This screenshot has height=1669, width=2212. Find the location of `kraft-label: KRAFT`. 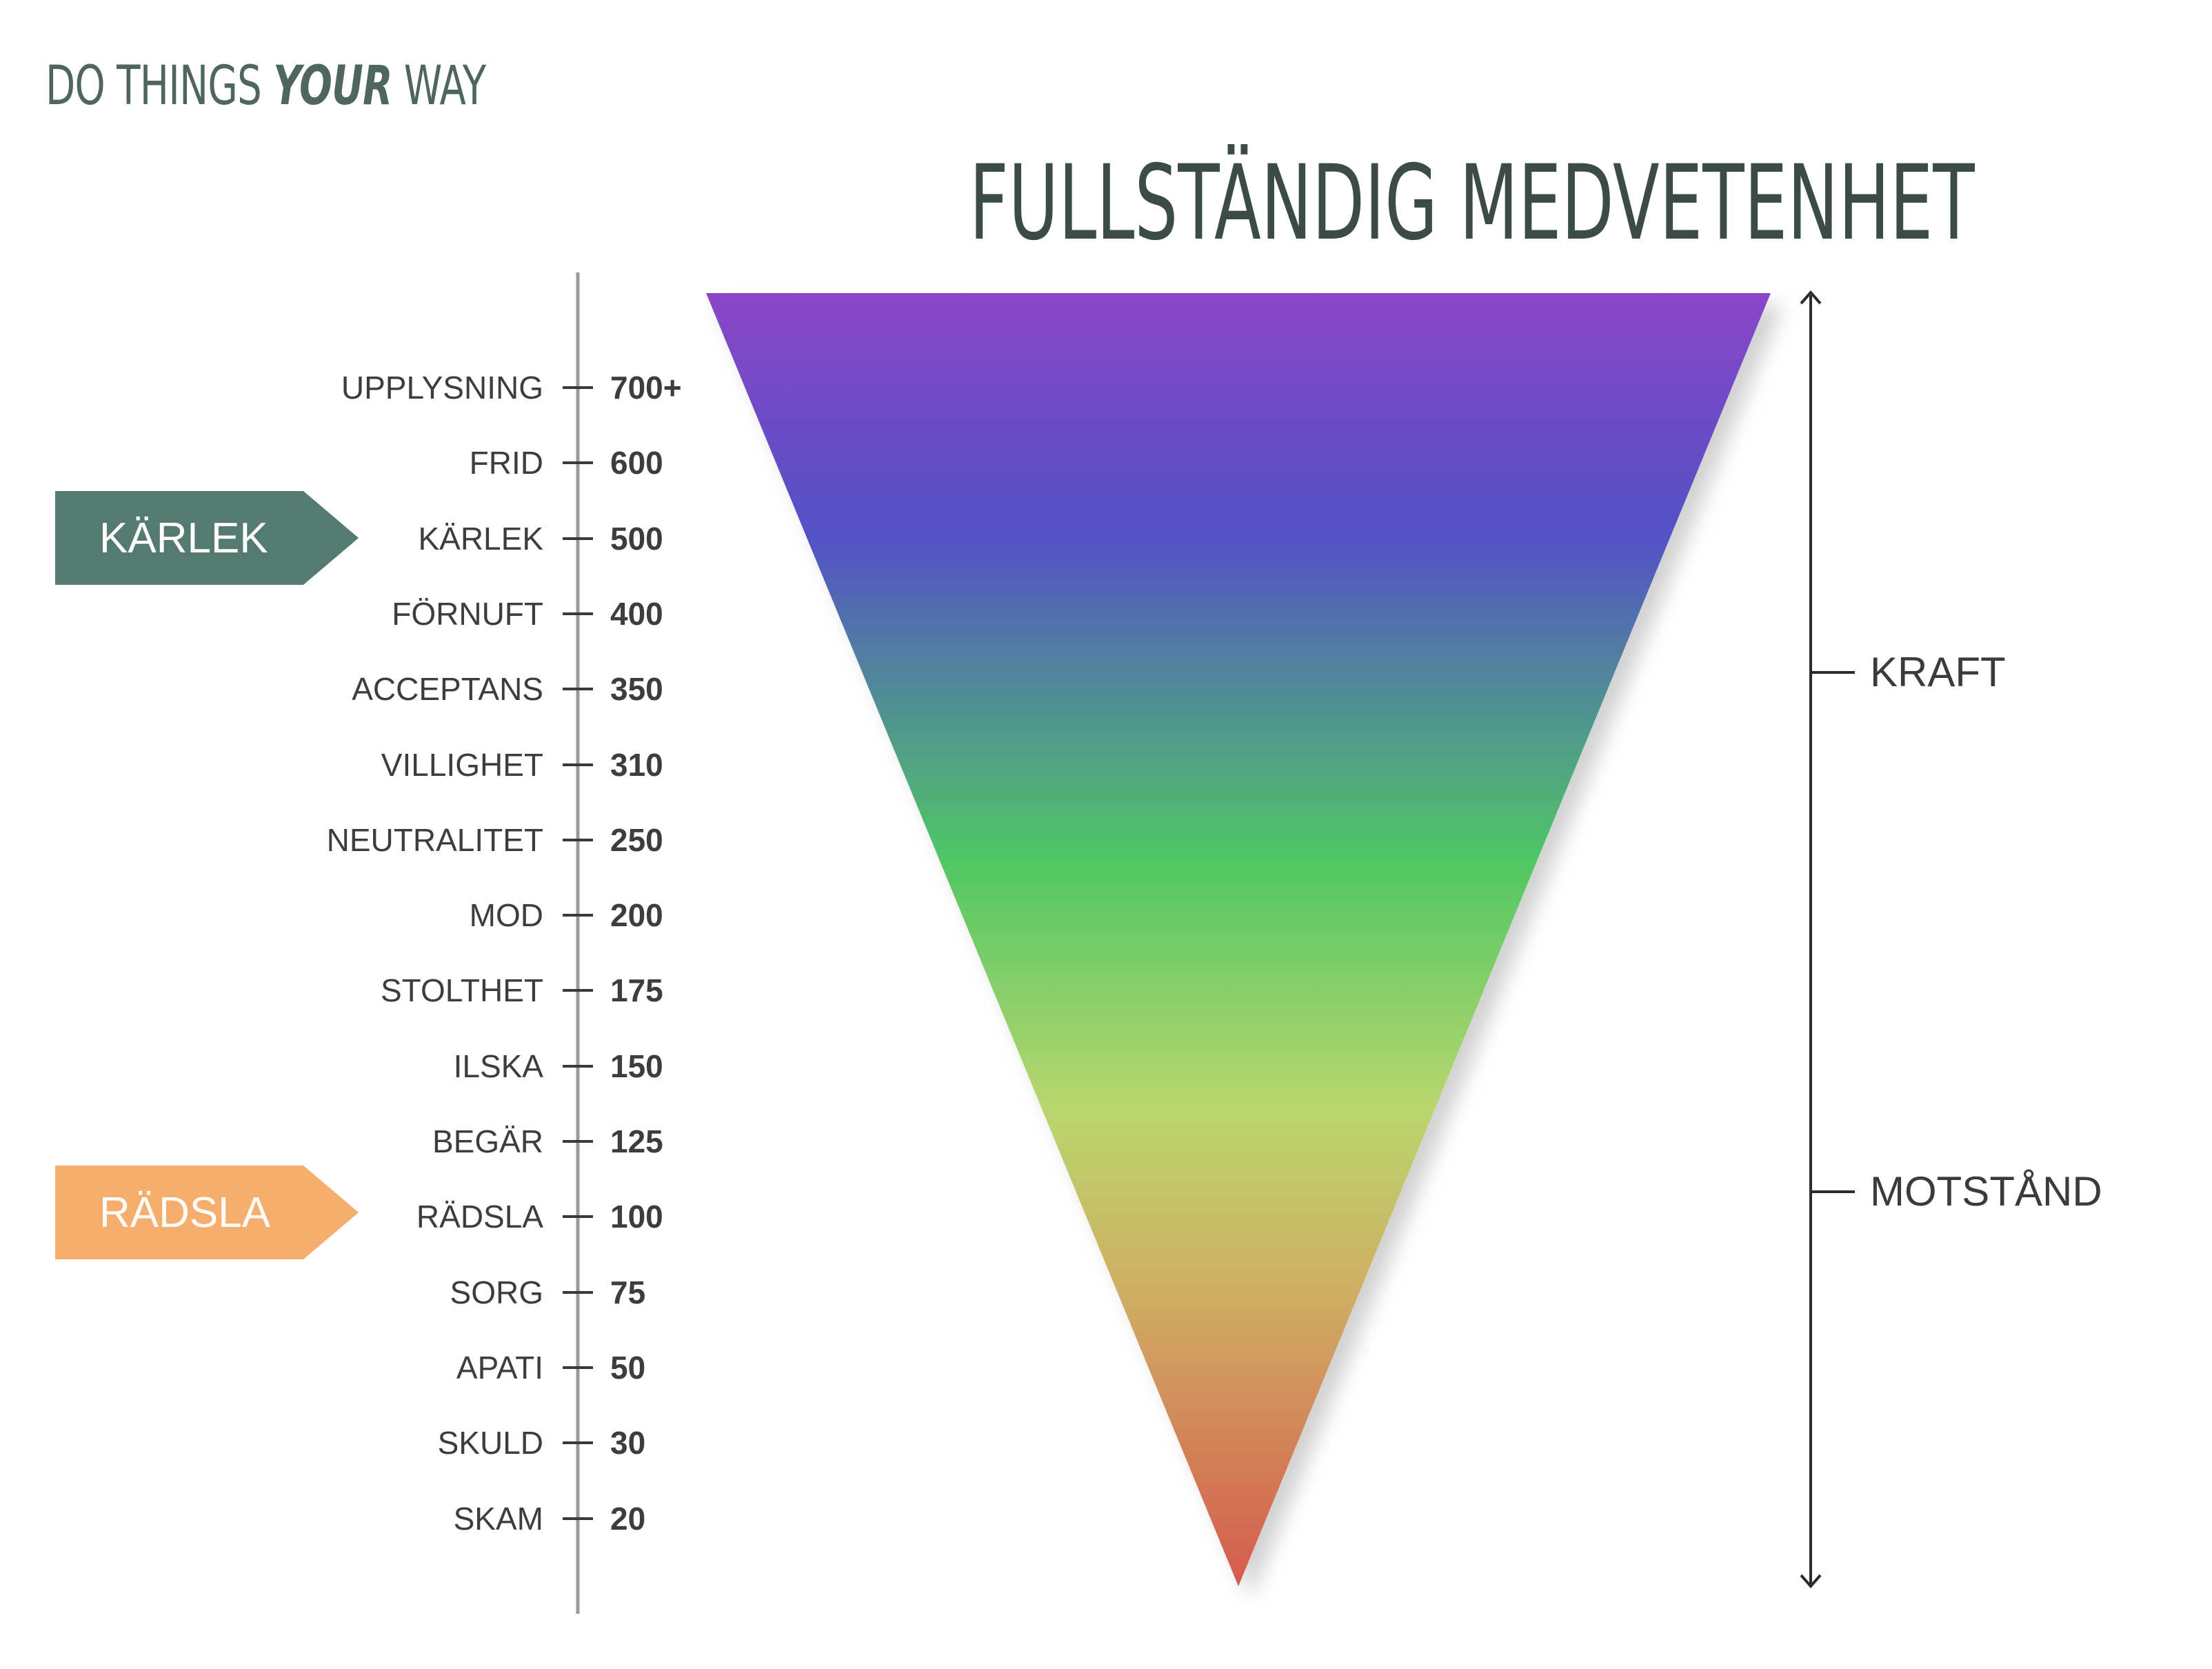

kraft-label: KRAFT is located at coordinates (1938, 672).